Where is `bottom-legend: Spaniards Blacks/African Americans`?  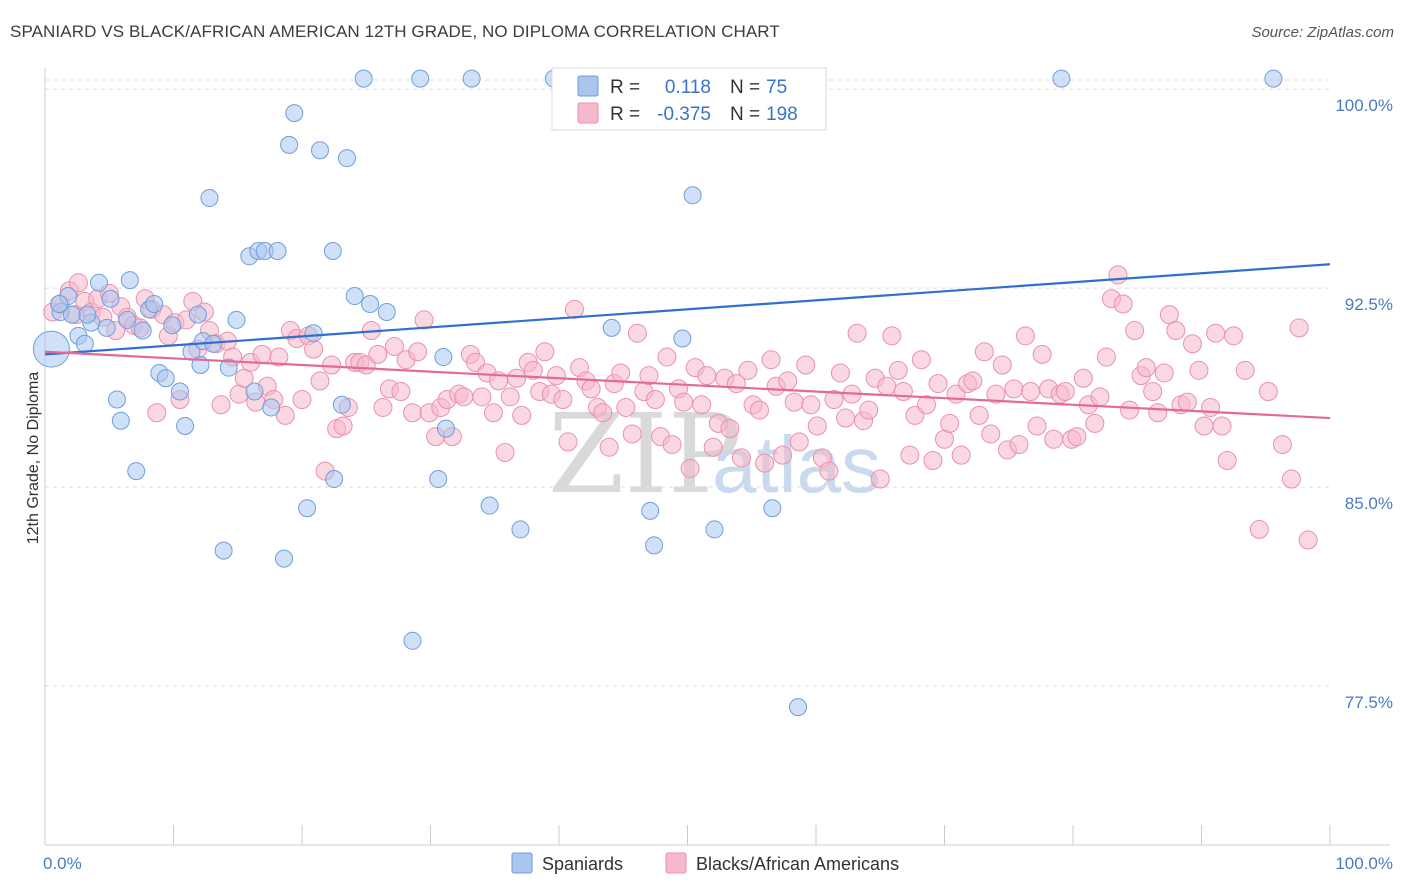 bottom-legend: Spaniards Blacks/African Americans is located at coordinates (705, 863).